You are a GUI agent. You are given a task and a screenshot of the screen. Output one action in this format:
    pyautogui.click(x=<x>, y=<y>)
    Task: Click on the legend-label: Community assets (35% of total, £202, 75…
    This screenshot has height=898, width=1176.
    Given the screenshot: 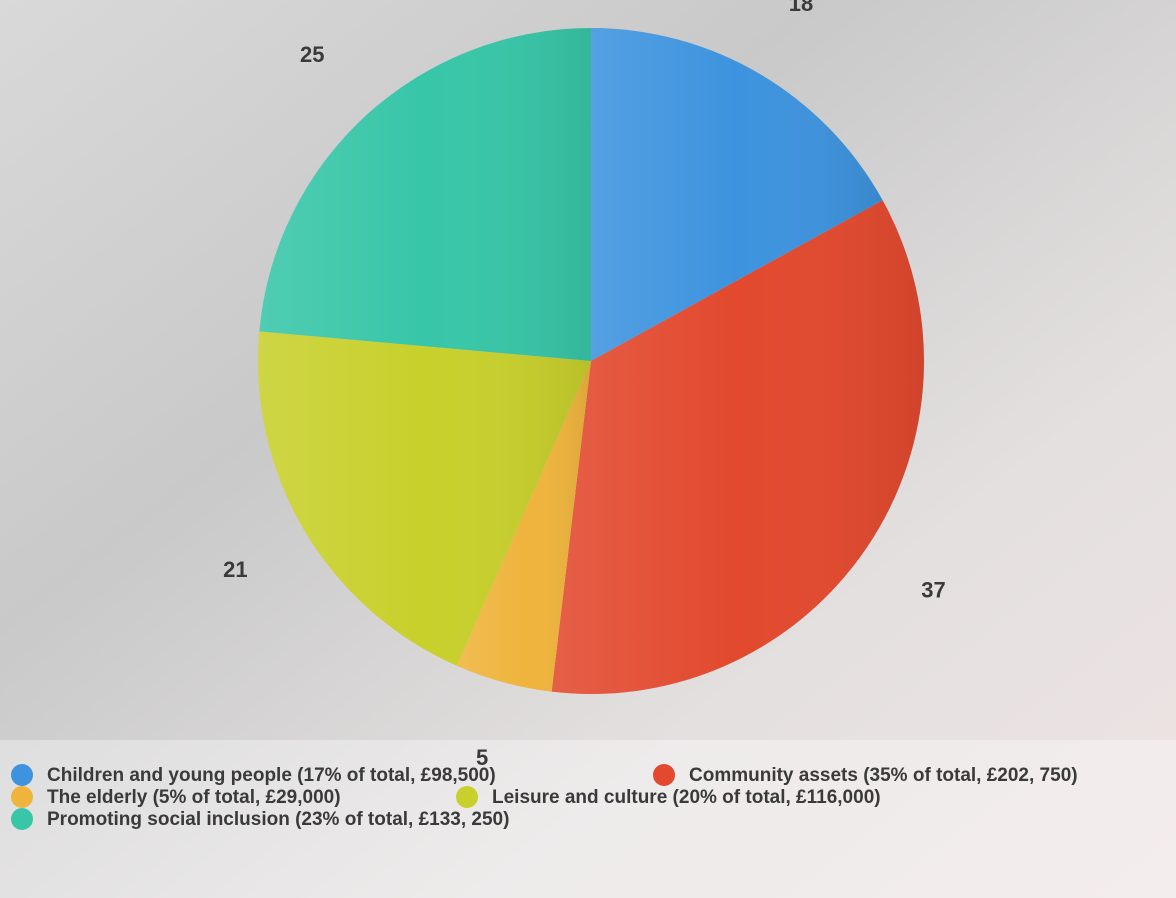 What is the action you would take?
    pyautogui.click(x=883, y=775)
    